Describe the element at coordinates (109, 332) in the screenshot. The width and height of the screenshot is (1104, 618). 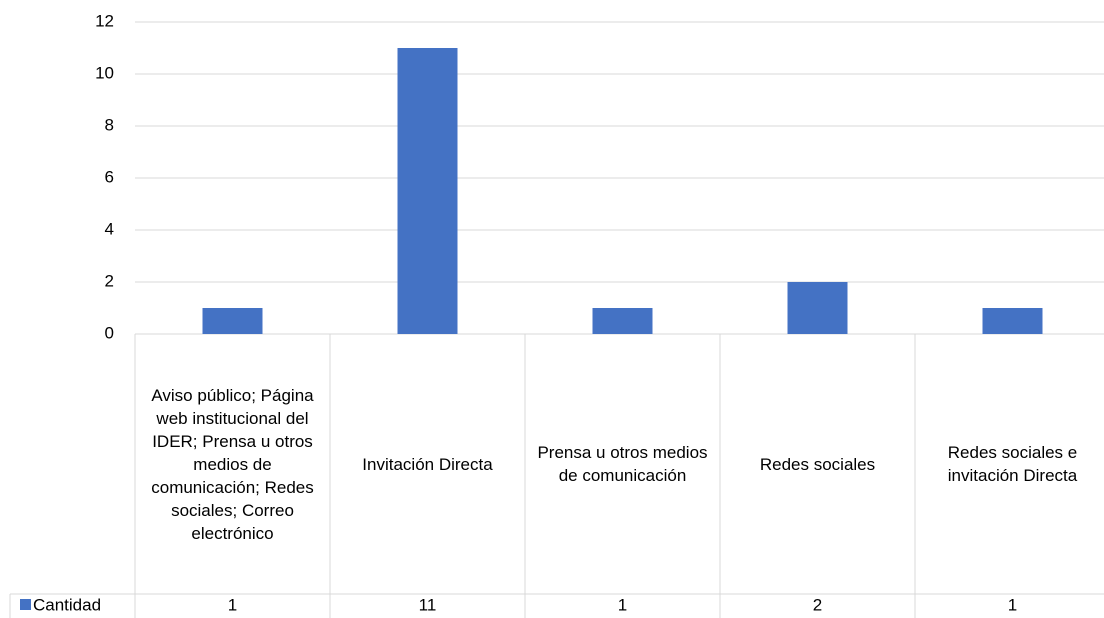
I see `y-tick-label: 0` at that location.